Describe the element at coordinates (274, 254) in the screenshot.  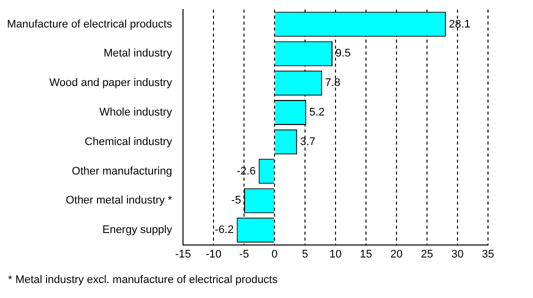
I see `x-tick-label: 0` at that location.